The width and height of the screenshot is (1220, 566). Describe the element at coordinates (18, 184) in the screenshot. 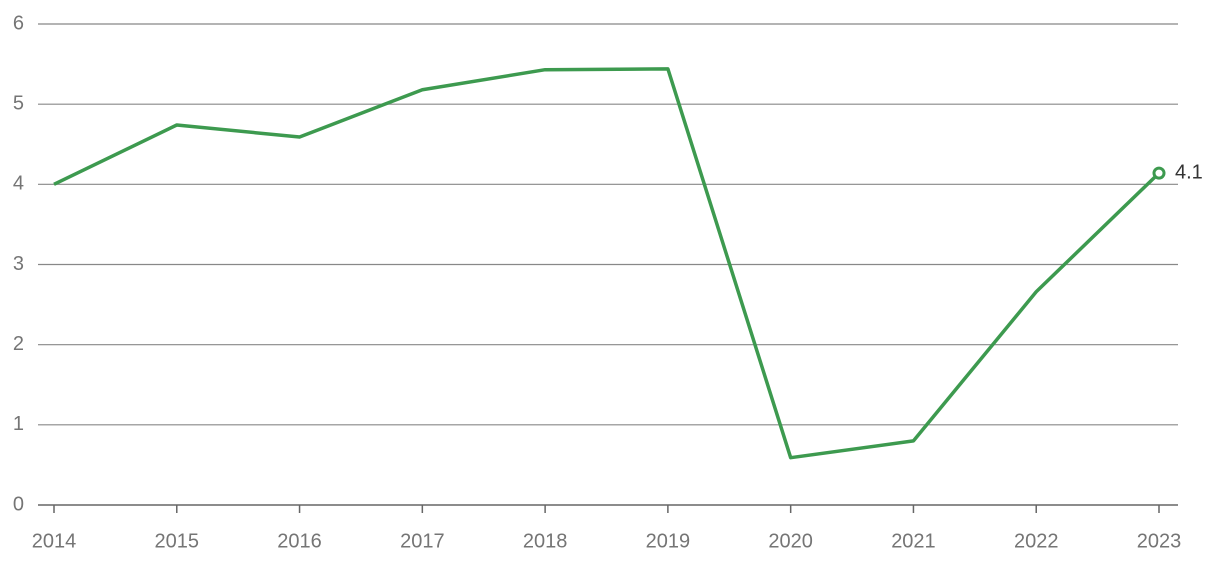

I see `y-tick-label: 4` at that location.